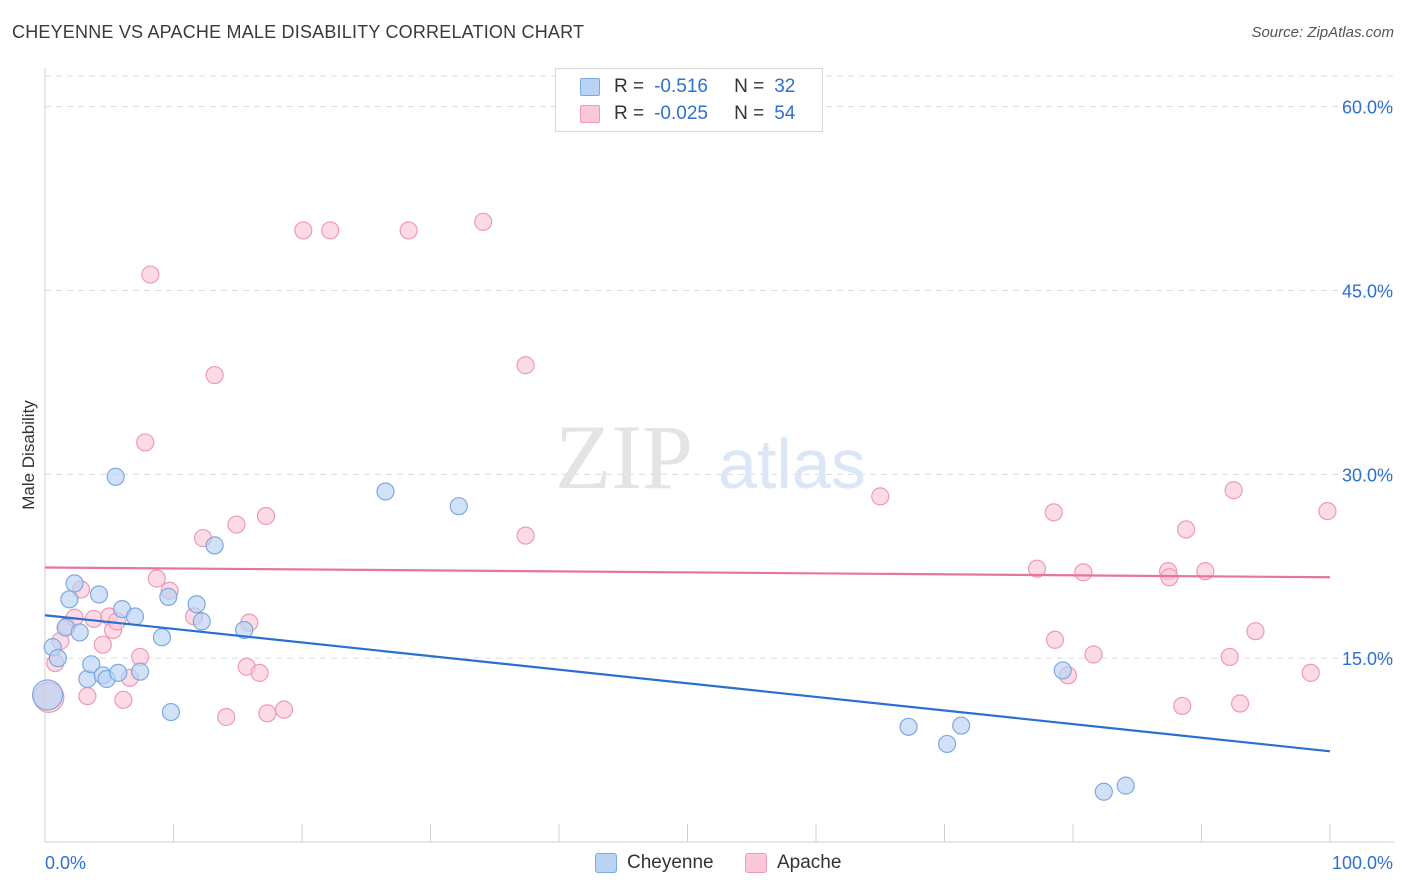  I want to click on legend-label-cheyenne: Cheyenne, so click(670, 862).